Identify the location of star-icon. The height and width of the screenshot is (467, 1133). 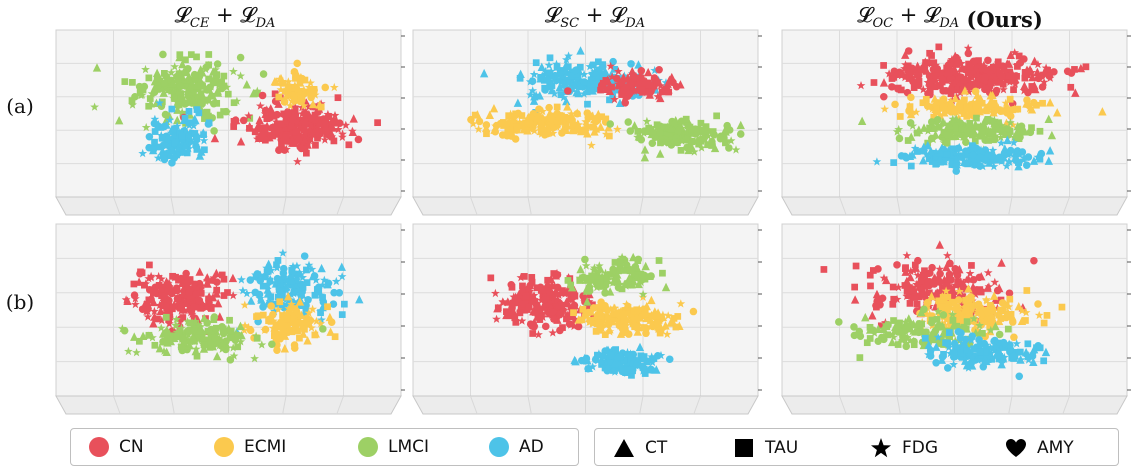
(881, 448).